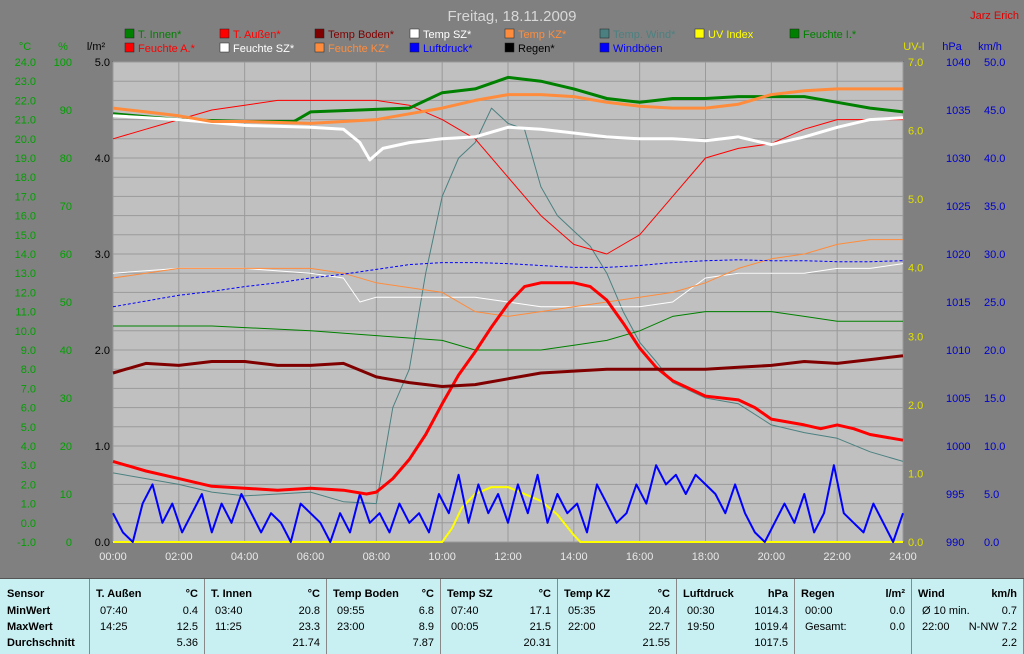 The image size is (1024, 654). I want to click on humidity-tick-label: 30, so click(66, 399).